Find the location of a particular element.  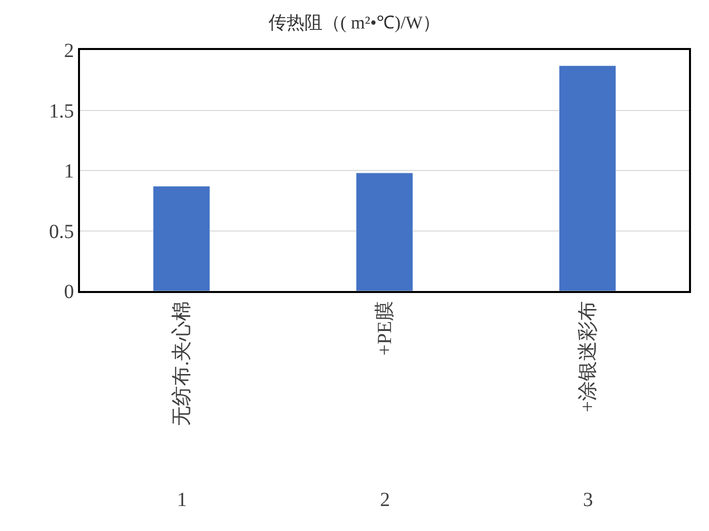

chart-title: 传热阻（( m²•℃)/W） is located at coordinates (354, 22).